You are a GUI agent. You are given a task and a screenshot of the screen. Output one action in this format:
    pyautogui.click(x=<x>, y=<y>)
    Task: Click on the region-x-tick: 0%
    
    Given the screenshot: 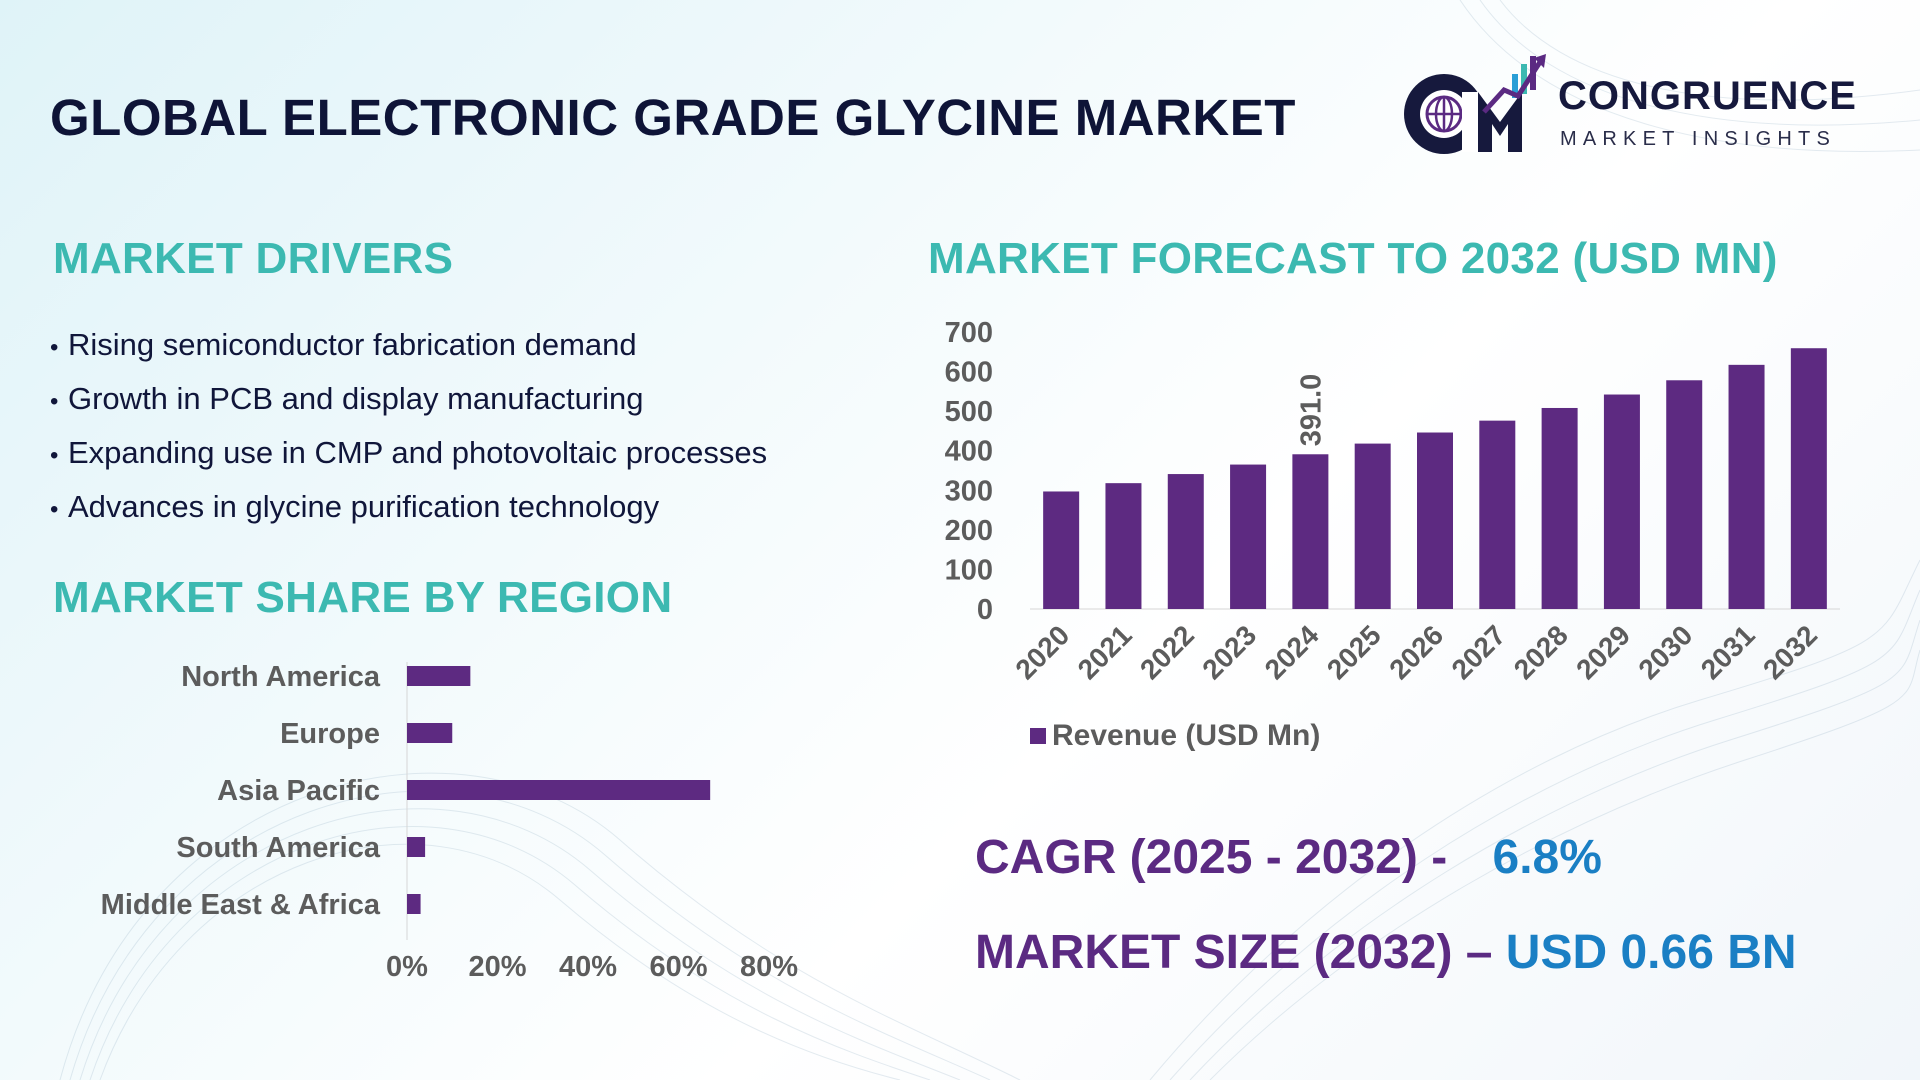 What is the action you would take?
    pyautogui.click(x=407, y=967)
    